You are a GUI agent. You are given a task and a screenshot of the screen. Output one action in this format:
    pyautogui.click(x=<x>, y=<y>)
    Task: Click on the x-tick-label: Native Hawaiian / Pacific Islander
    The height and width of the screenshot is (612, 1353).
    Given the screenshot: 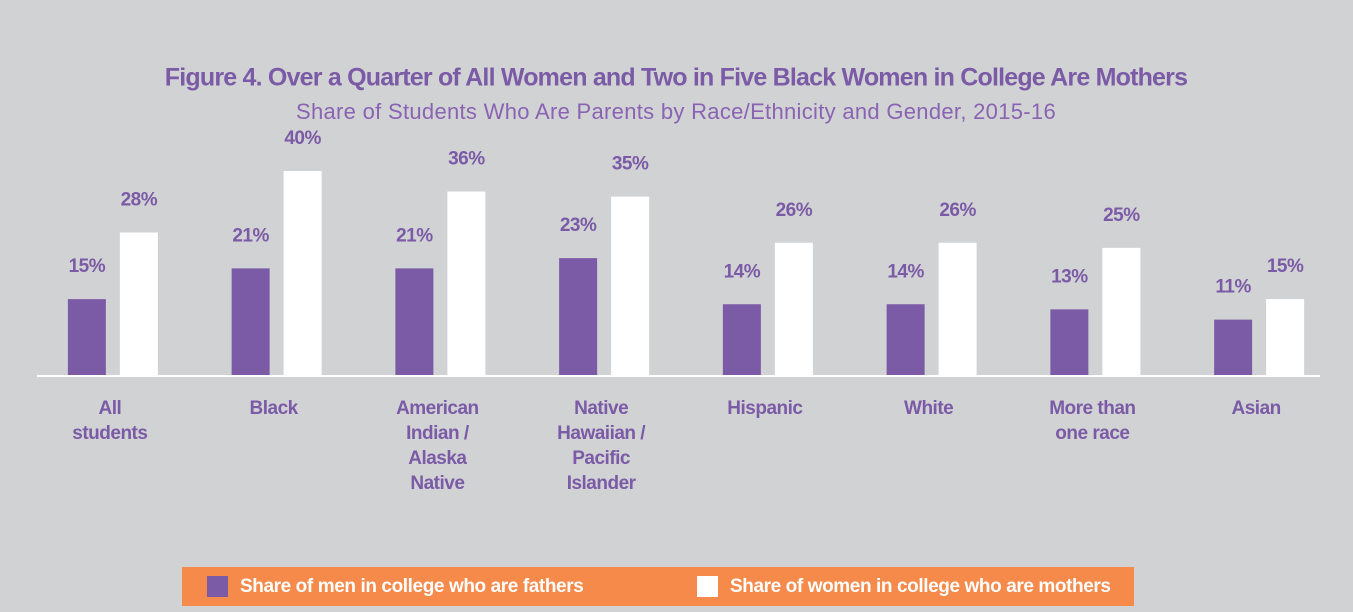 What is the action you would take?
    pyautogui.click(x=601, y=446)
    